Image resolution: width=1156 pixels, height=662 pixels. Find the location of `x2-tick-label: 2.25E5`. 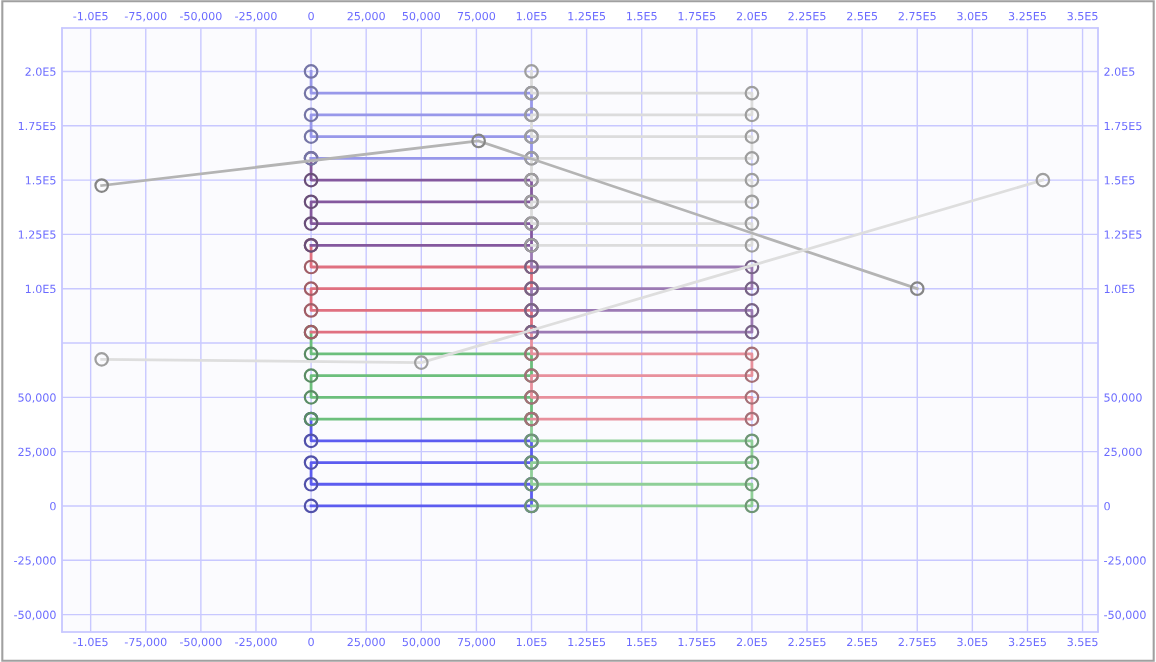

x2-tick-label: 2.25E5 is located at coordinates (807, 16).